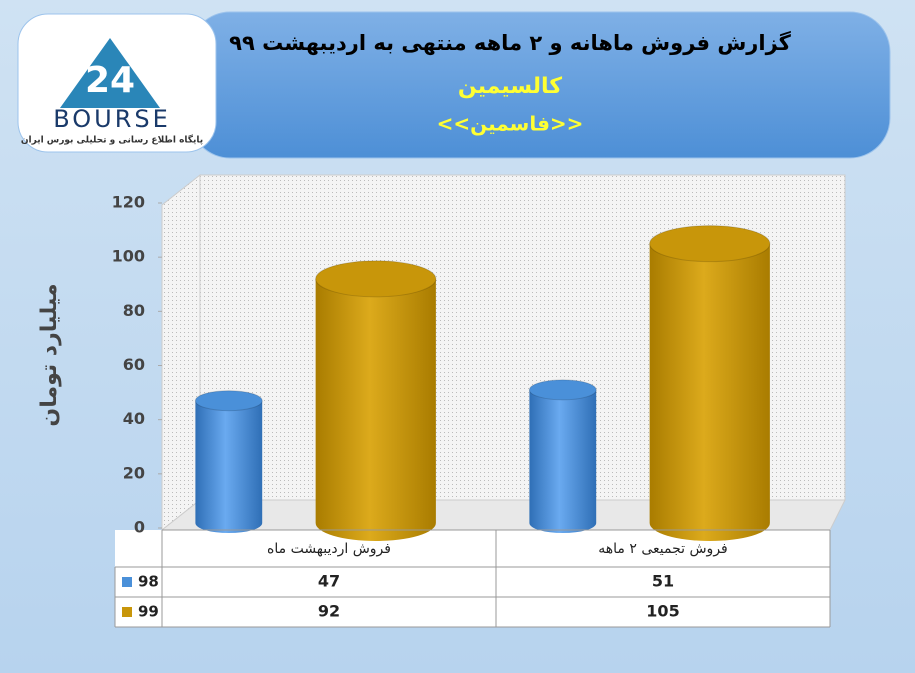 Image resolution: width=915 pixels, height=673 pixels. I want to click on chart-subtitle: کالسیمین, so click(510, 86).